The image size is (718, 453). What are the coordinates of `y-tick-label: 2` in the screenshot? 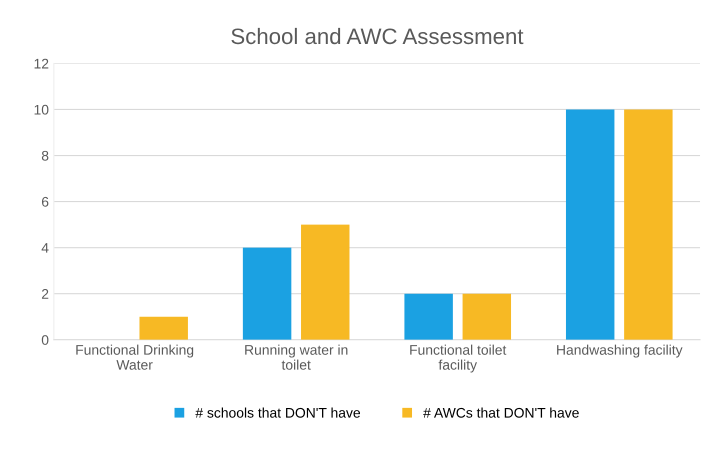 It's located at (45, 294).